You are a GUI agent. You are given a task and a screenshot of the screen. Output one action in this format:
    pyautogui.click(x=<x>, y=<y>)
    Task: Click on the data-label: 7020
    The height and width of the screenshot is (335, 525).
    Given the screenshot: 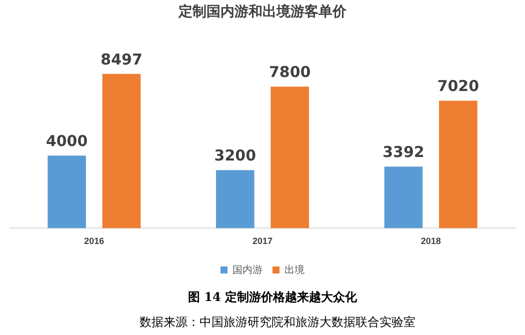 What is the action you would take?
    pyautogui.click(x=458, y=86)
    